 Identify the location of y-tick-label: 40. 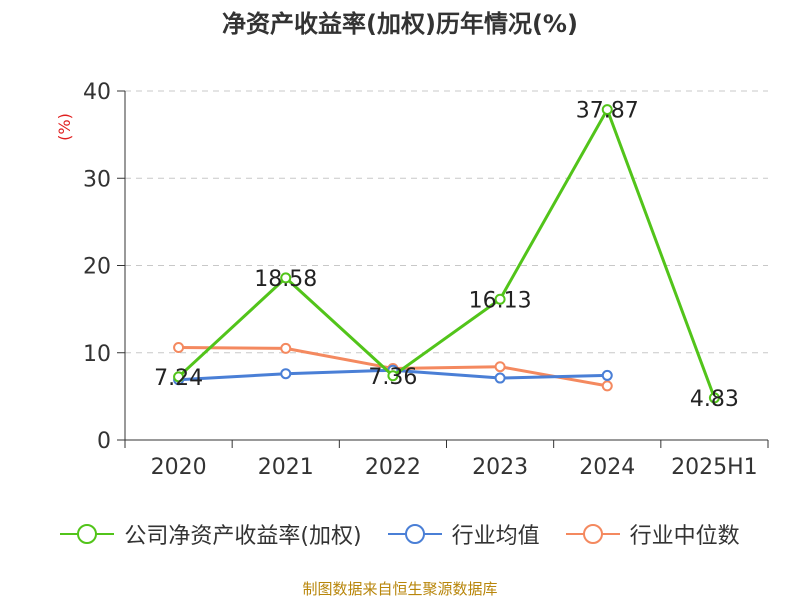
(97, 92).